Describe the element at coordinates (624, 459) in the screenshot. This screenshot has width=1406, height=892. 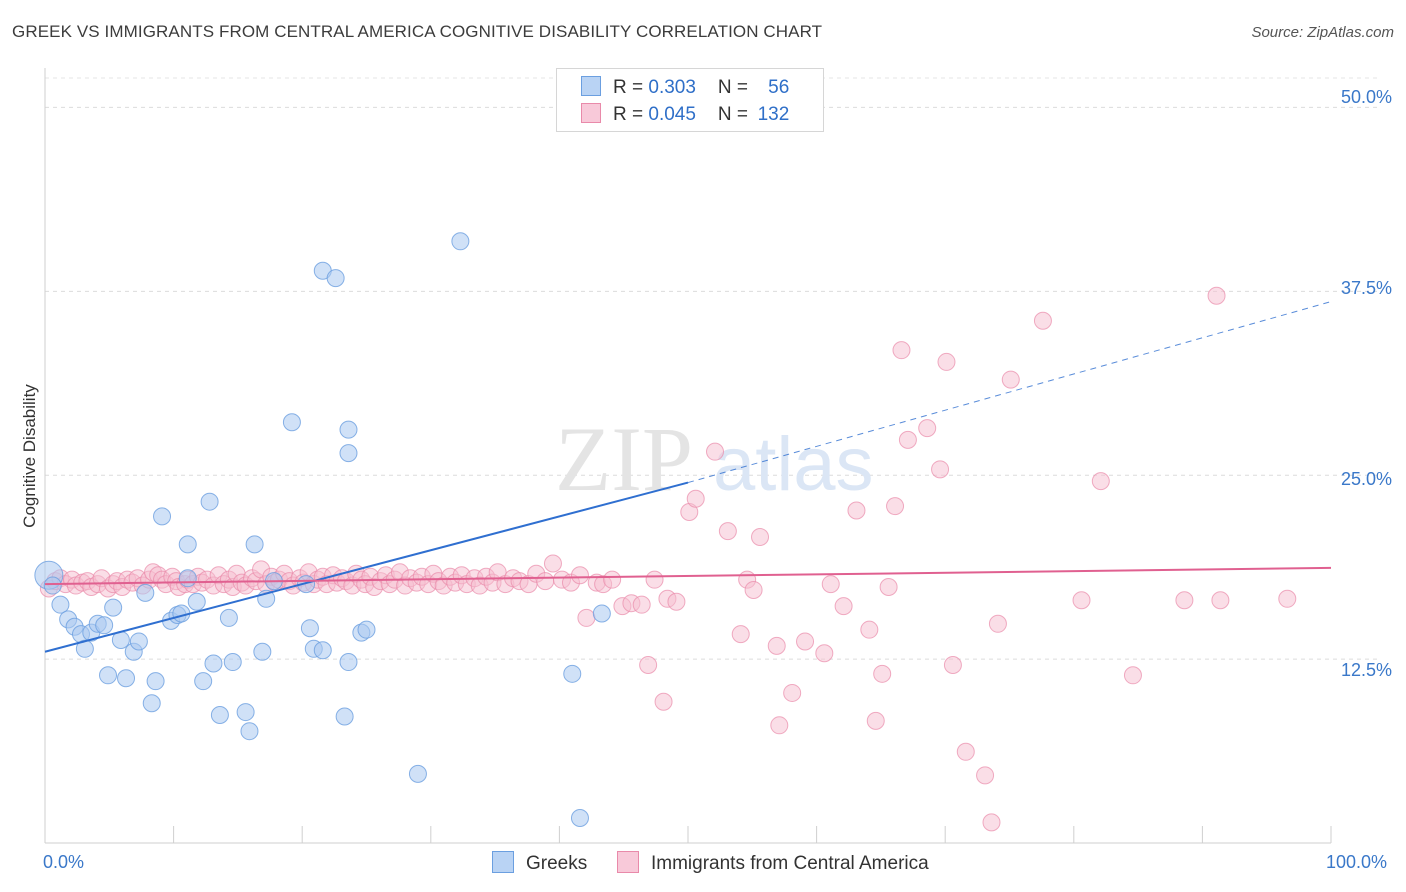
I see `watermark-zip: ZIP` at that location.